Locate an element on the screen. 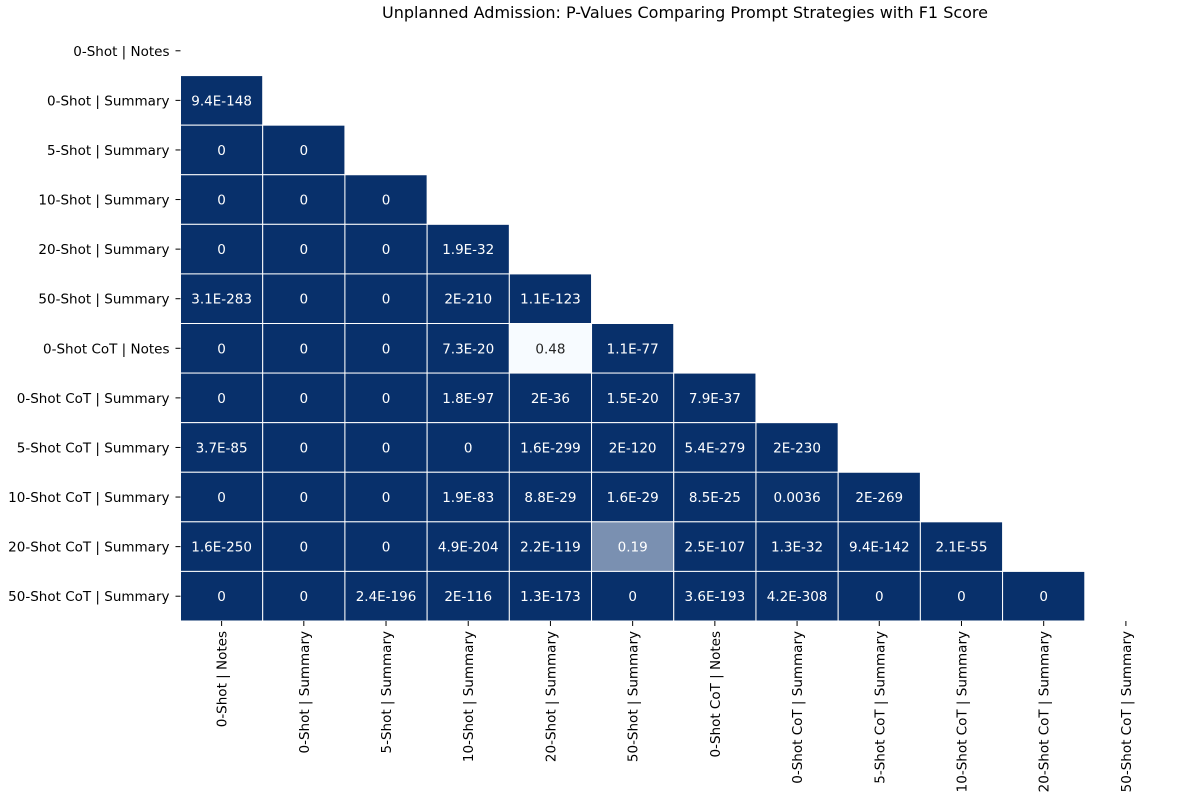  heatmap-cell-label: 1.6E-299 is located at coordinates (550, 448).